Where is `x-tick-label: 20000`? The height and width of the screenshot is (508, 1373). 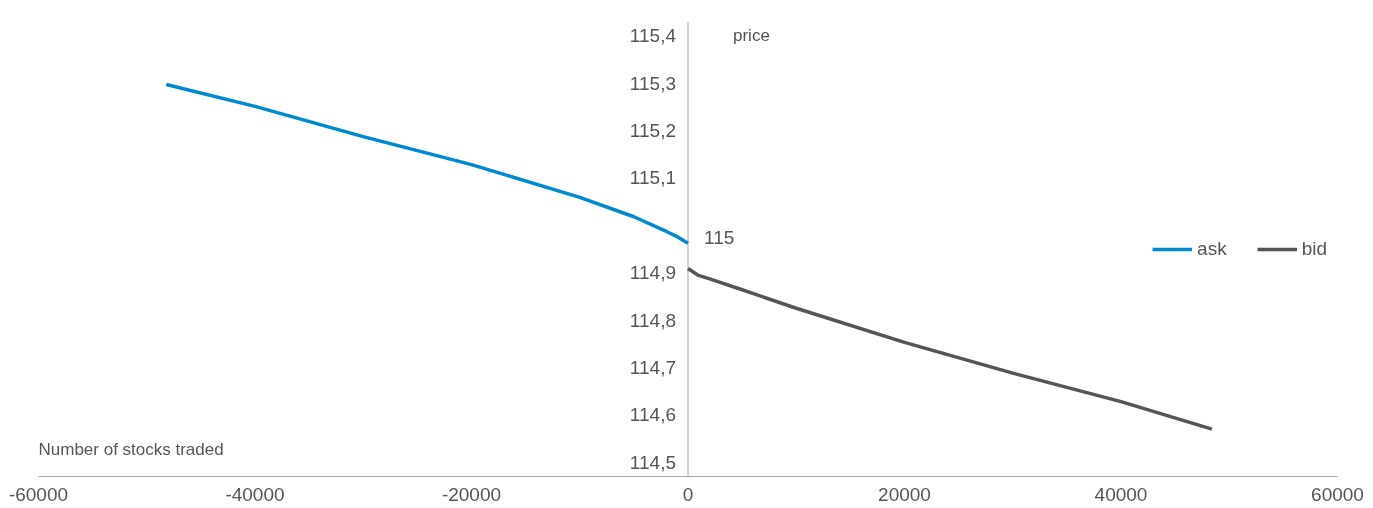 x-tick-label: 20000 is located at coordinates (904, 494).